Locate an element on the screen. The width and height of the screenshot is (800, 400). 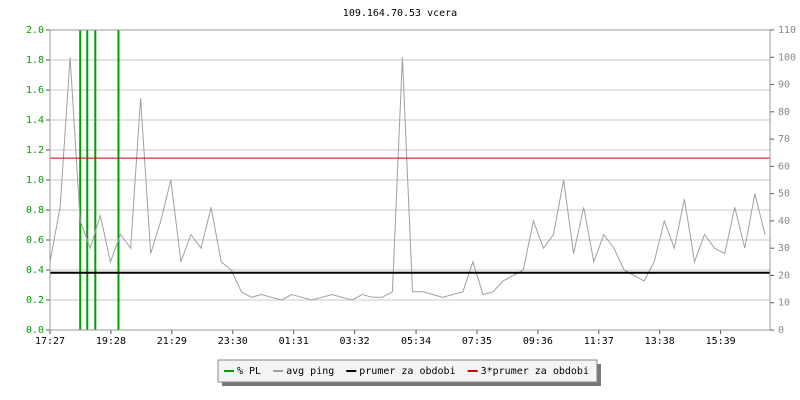
y2-tick-label: 100 is located at coordinates (787, 57).